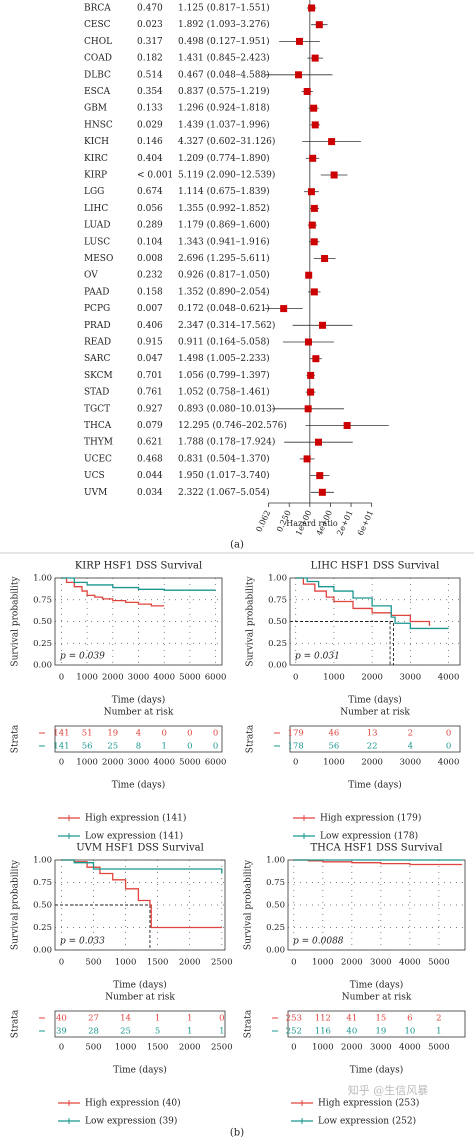 This screenshot has height=1140, width=474. What do you see at coordinates (97, 359) in the screenshot?
I see `category-label: SARC` at bounding box center [97, 359].